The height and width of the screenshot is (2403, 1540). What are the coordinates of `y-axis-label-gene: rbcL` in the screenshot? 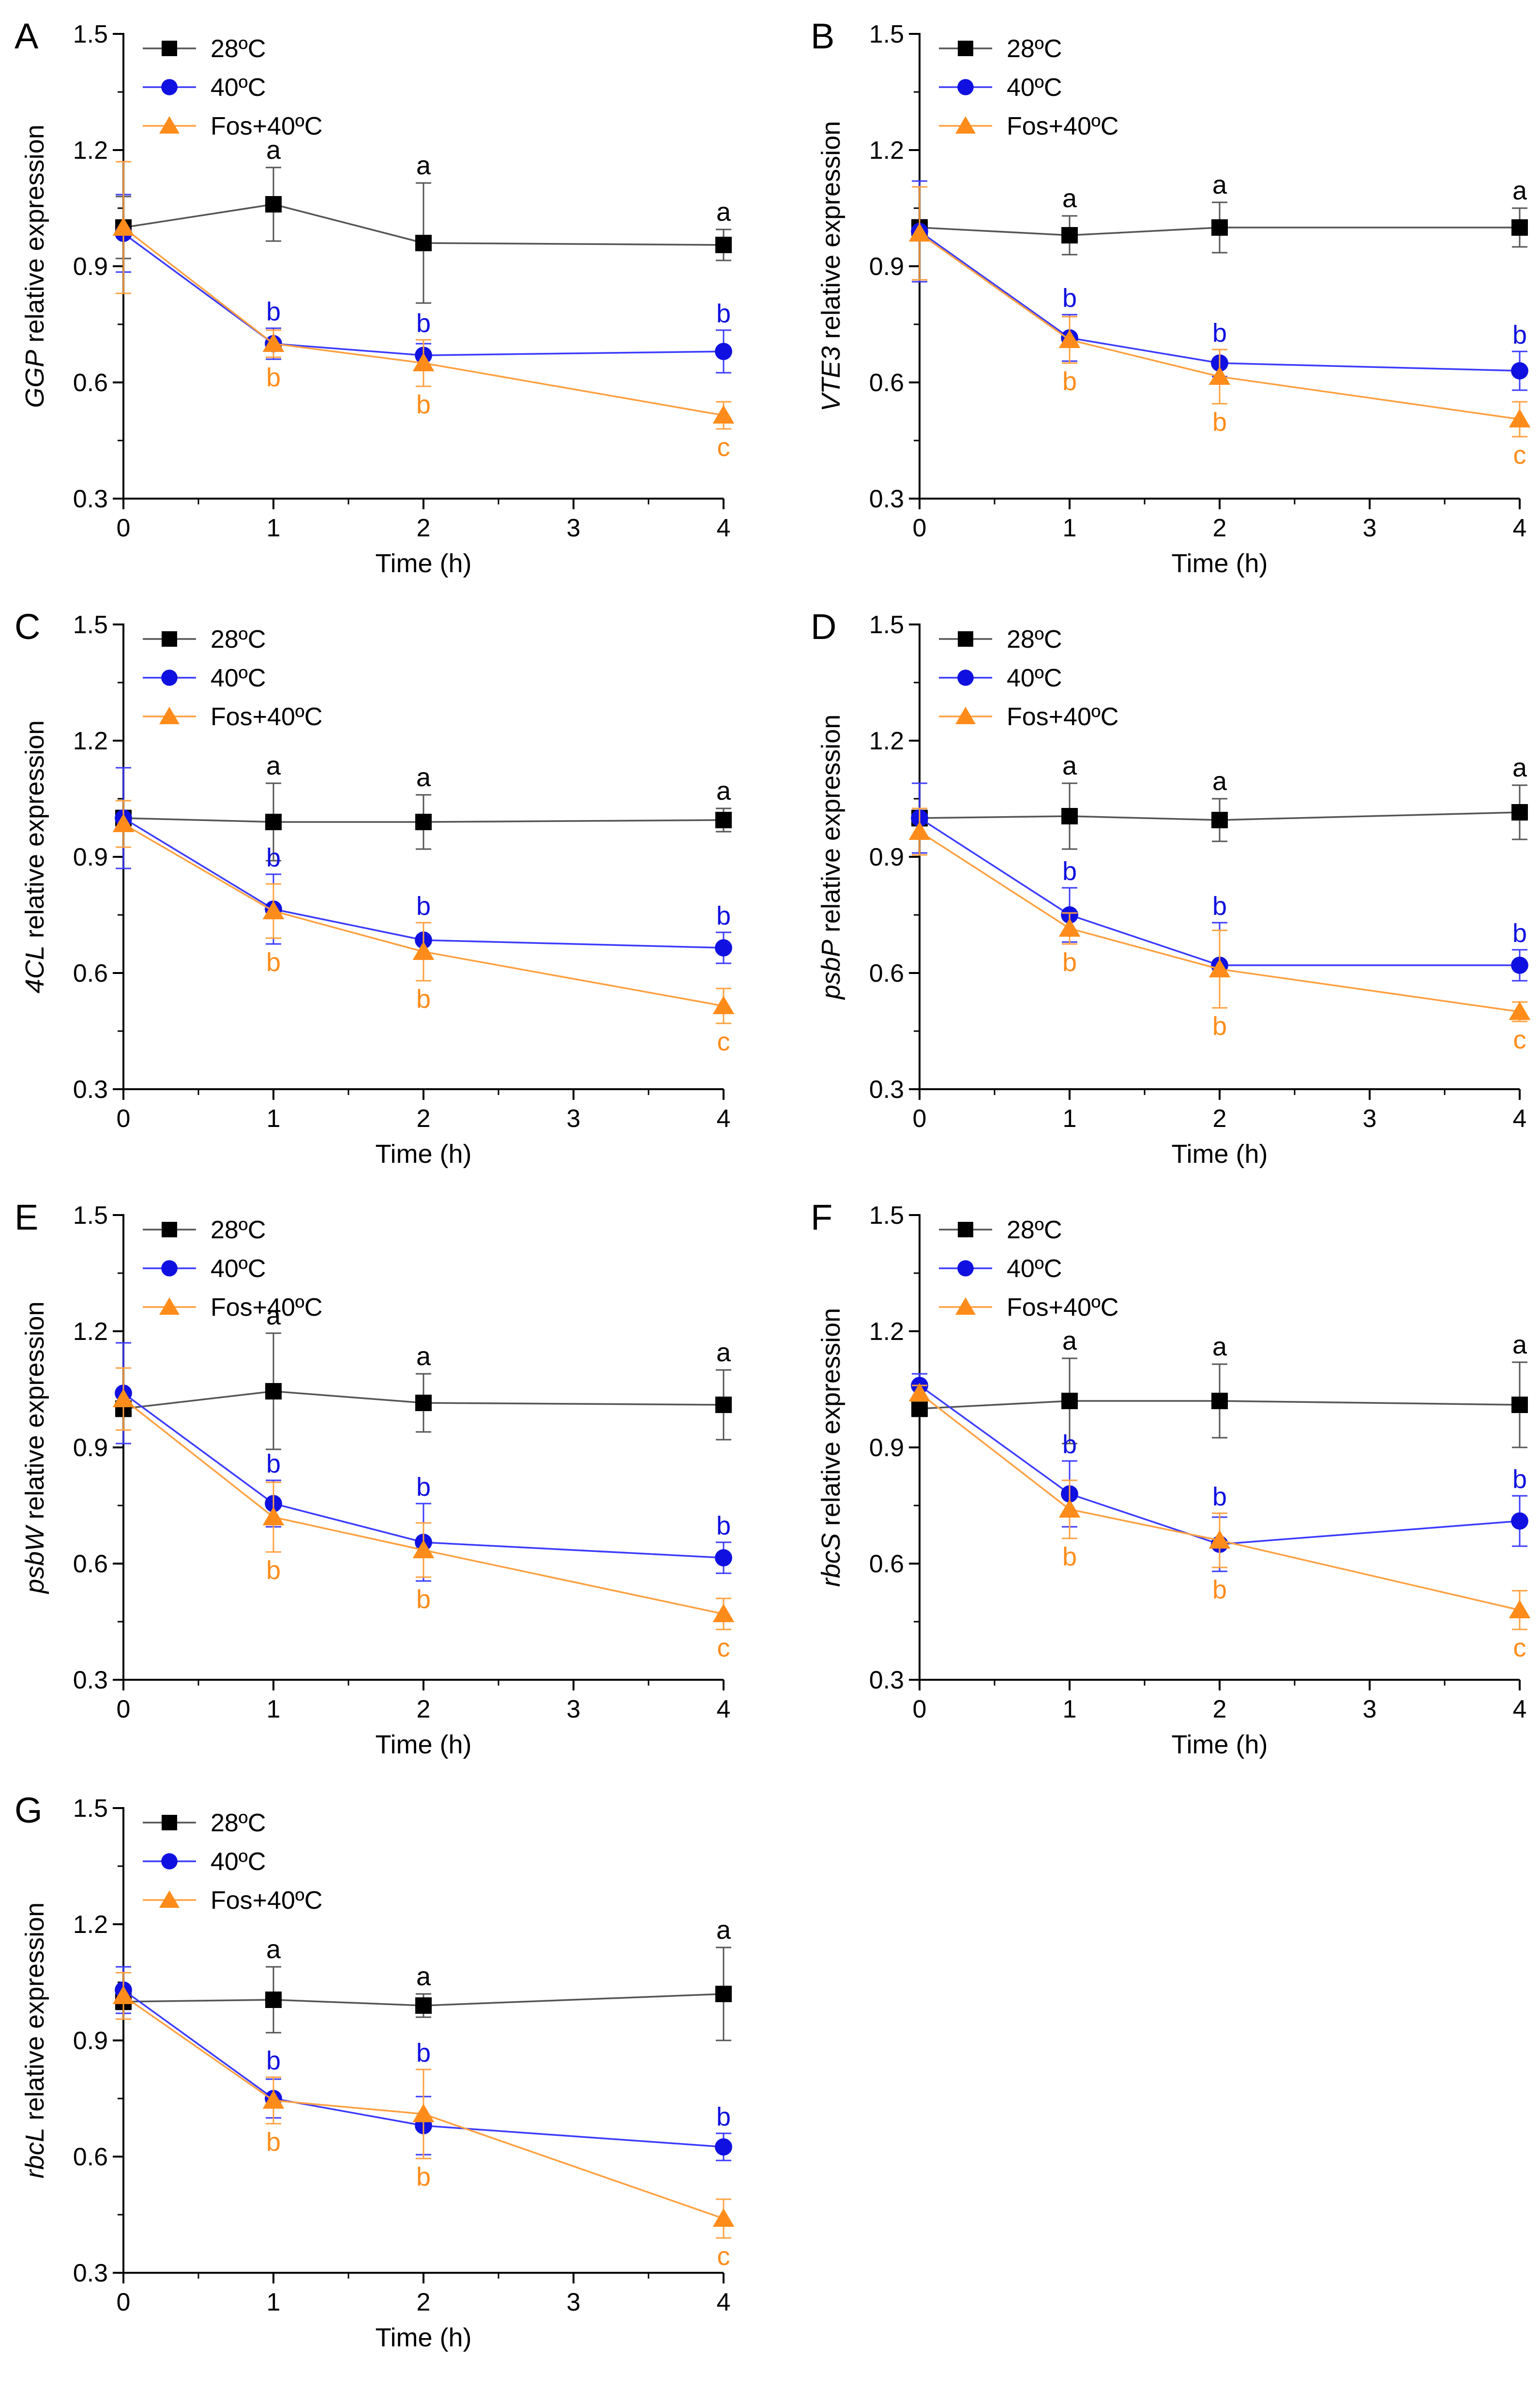 It's located at (34, 2153).